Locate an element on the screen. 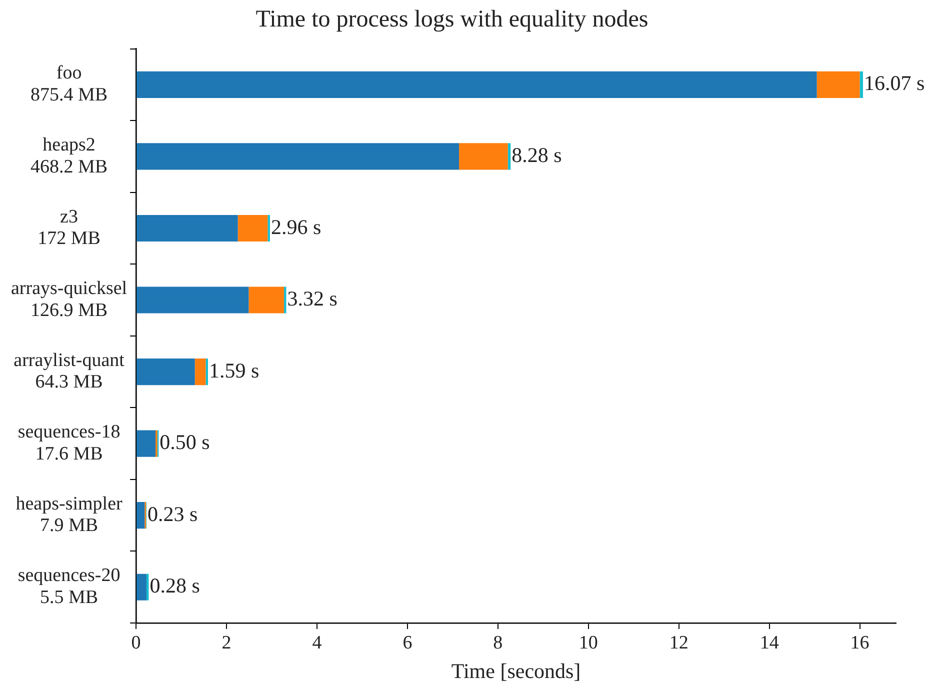 The image size is (940, 693). x-tick-label: 4 is located at coordinates (317, 643).